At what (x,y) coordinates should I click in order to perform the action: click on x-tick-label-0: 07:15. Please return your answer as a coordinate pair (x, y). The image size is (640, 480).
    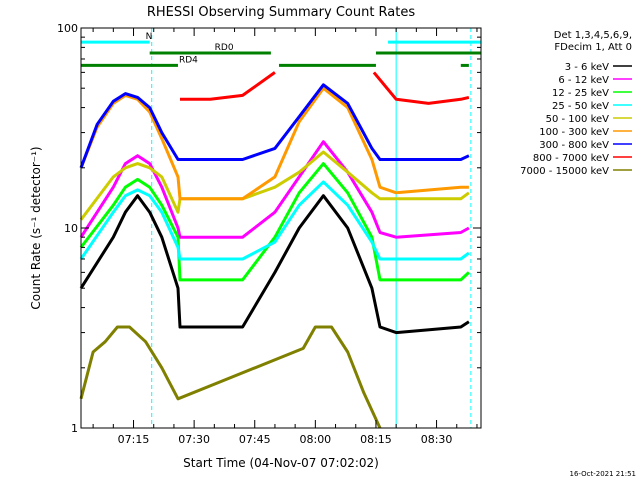
    Looking at the image, I should click on (134, 439).